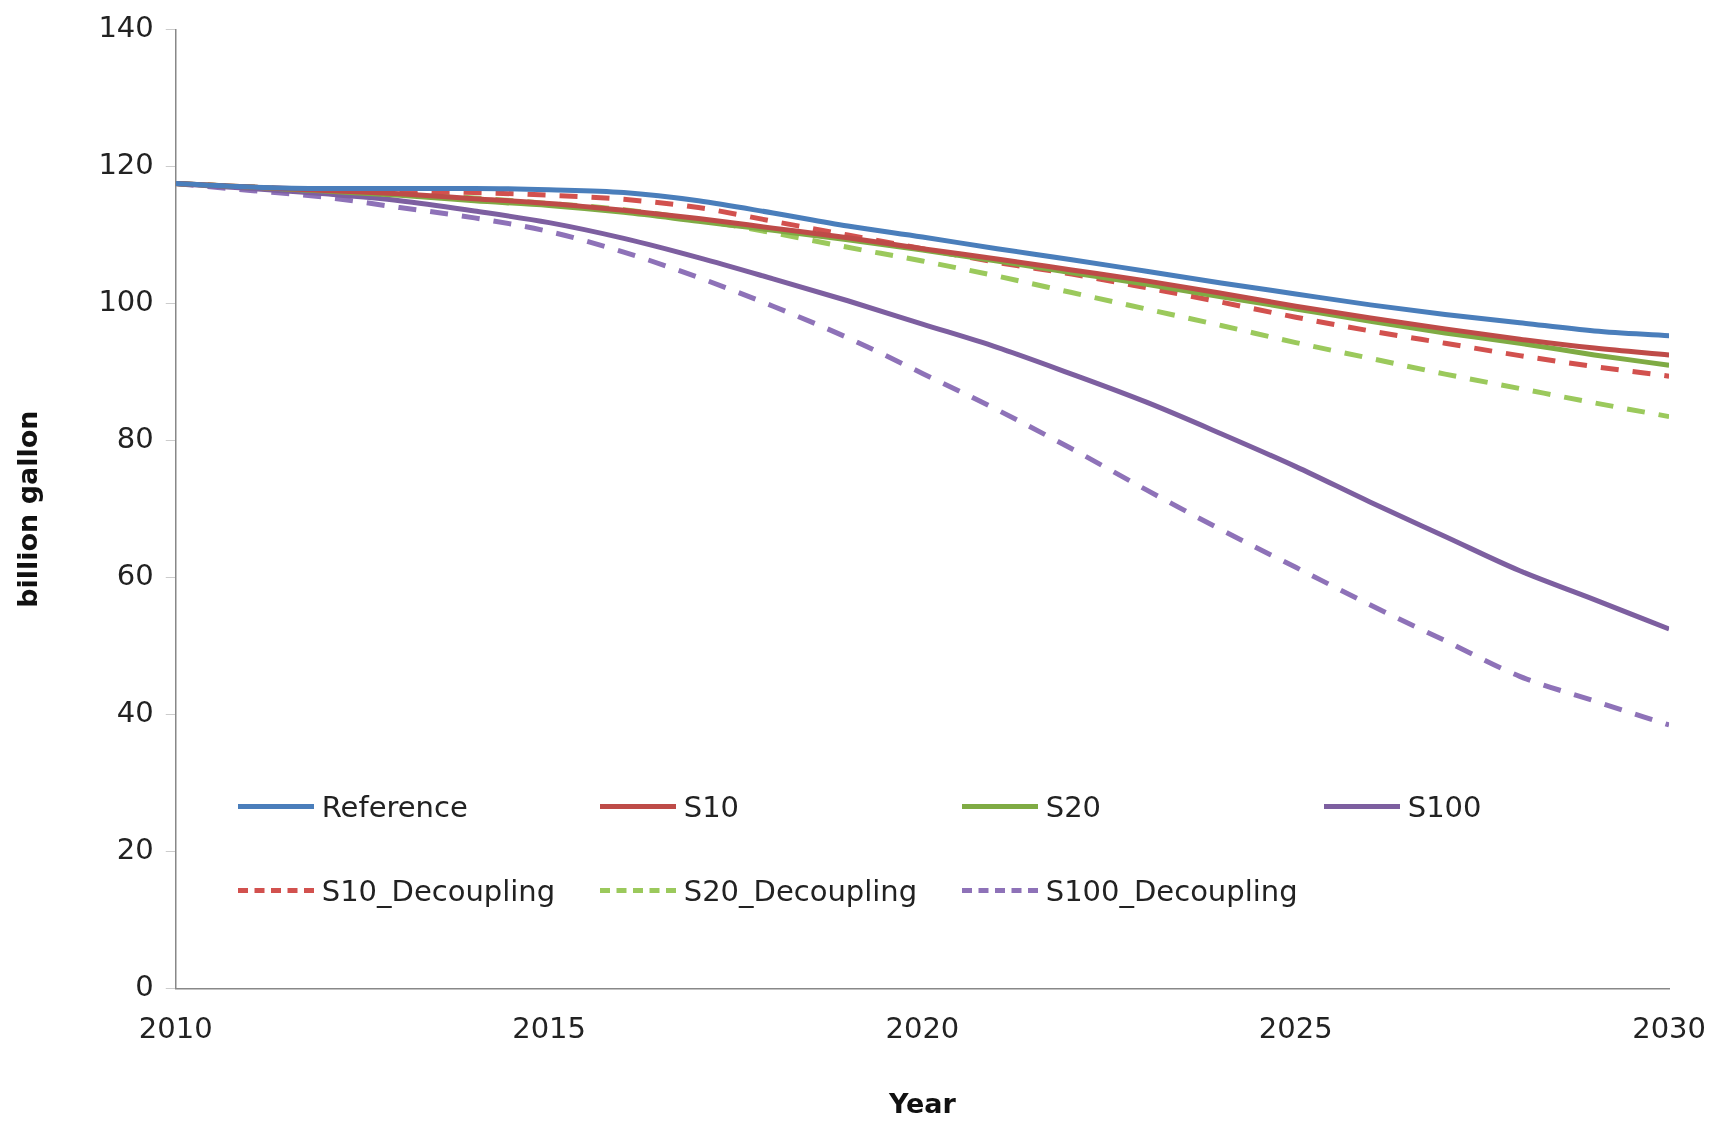  What do you see at coordinates (126, 301) in the screenshot?
I see `y-tick-label: 100` at bounding box center [126, 301].